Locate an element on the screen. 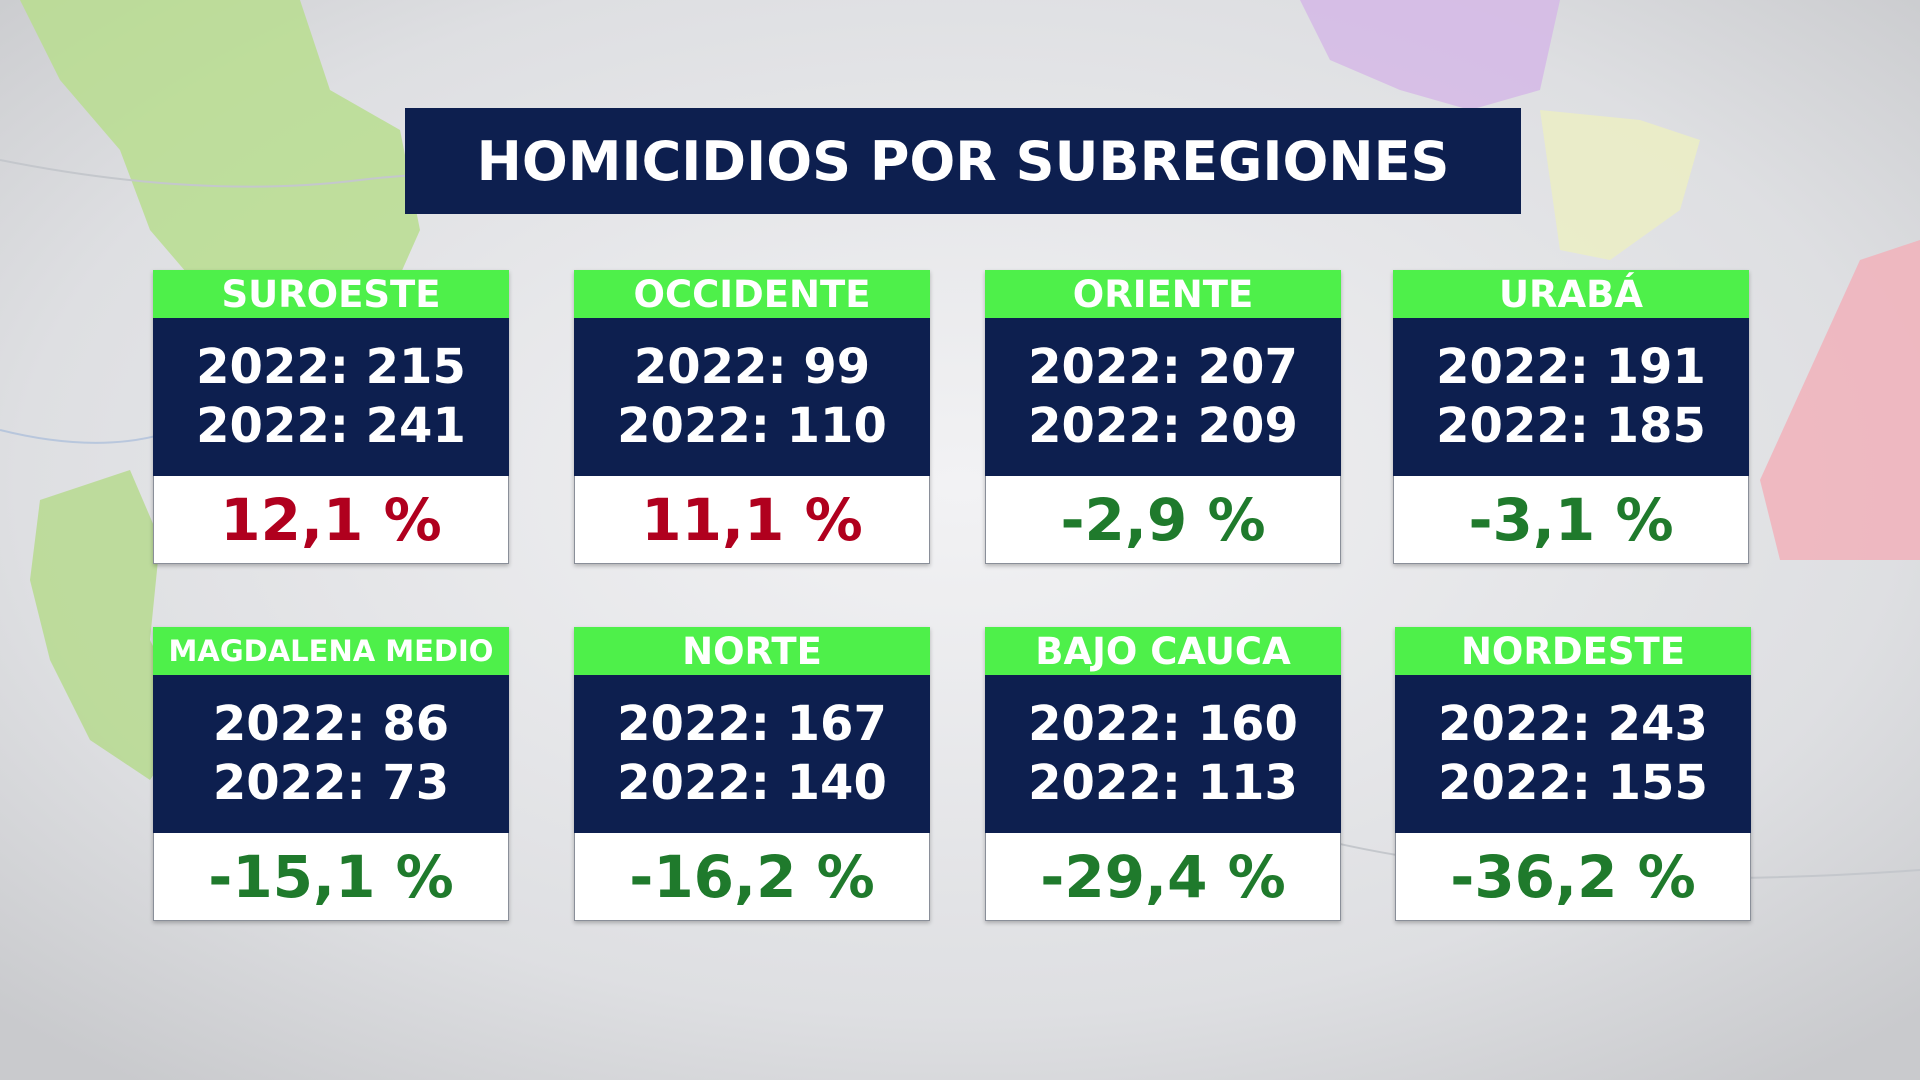 This screenshot has height=1080, width=1920. region-value-line2: 2022: 241 is located at coordinates (331, 426).